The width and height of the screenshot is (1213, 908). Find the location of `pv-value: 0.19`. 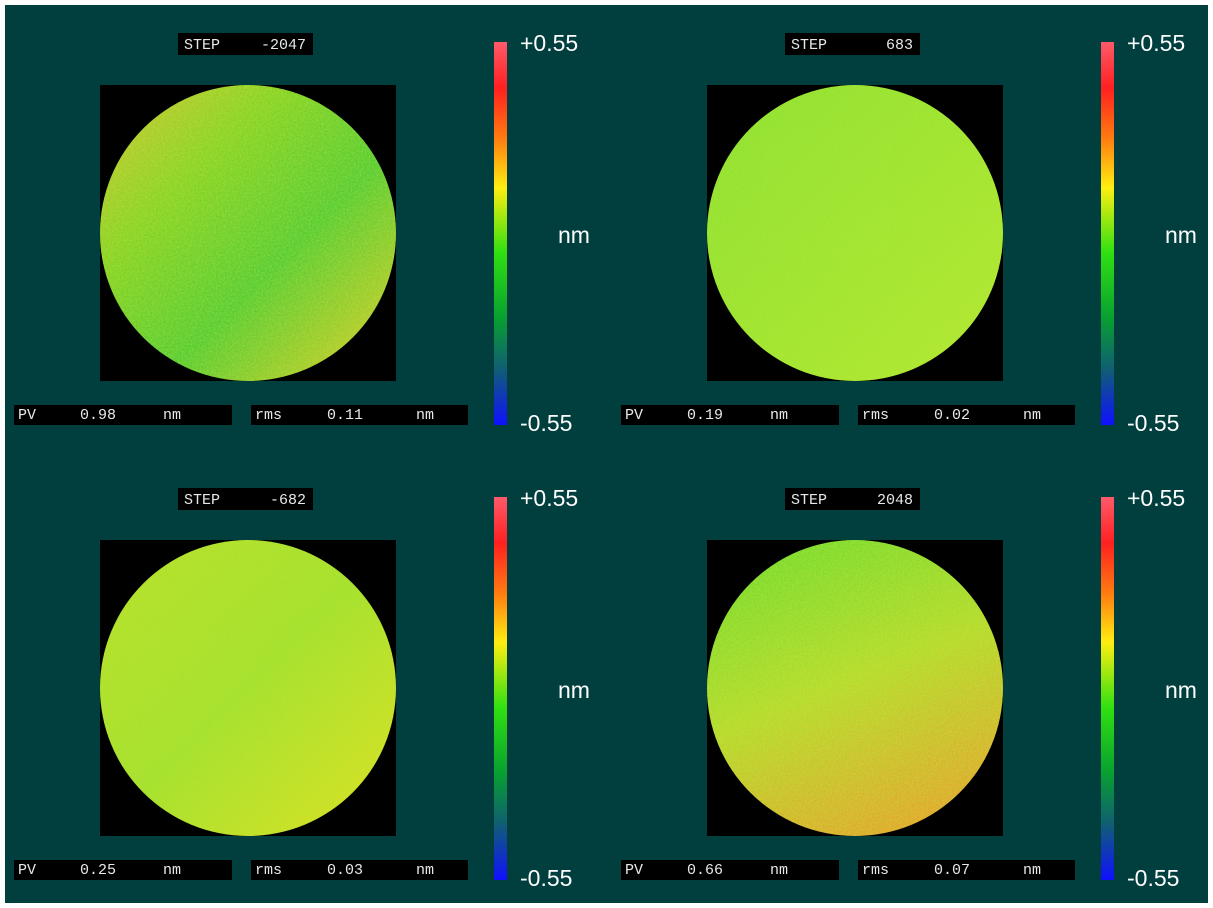

pv-value: 0.19 is located at coordinates (705, 415).